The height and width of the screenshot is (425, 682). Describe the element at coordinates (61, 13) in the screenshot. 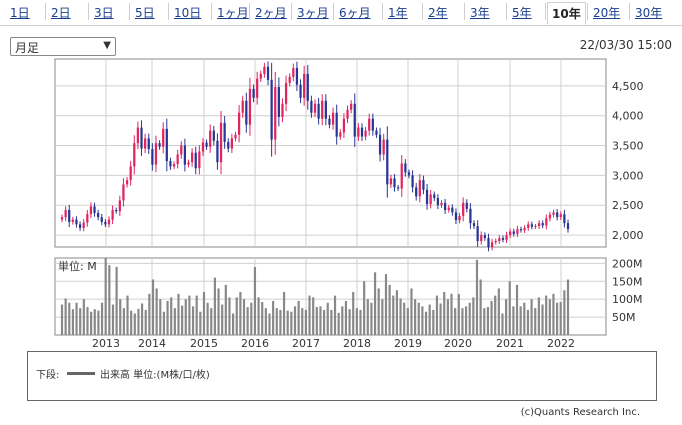

I see `tab-1: 2日` at that location.